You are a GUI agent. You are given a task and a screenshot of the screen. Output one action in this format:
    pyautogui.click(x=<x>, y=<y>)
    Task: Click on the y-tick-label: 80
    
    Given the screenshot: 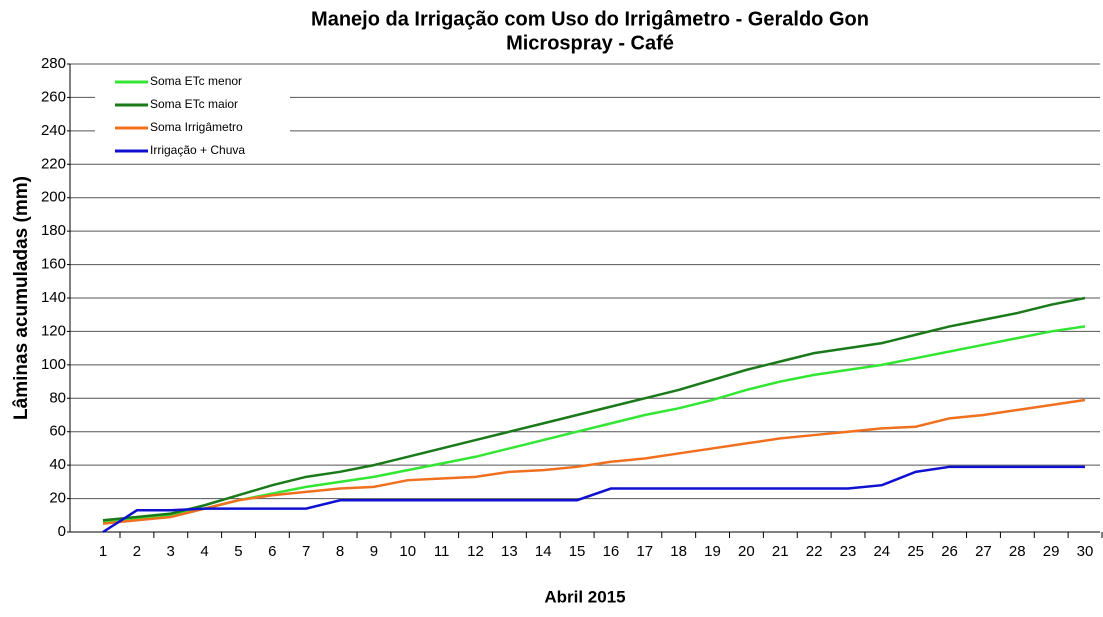 What is the action you would take?
    pyautogui.click(x=57, y=397)
    